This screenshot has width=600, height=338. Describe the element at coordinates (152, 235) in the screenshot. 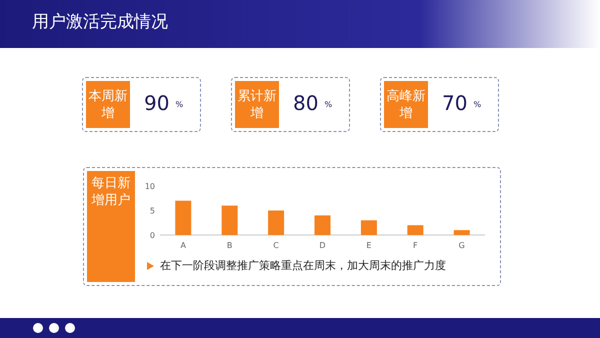

I see `y-tick-label: 0` at that location.